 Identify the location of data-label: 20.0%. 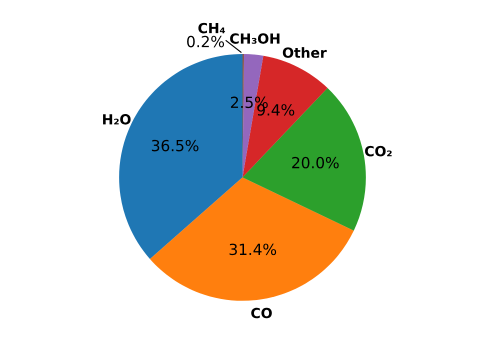
(315, 162).